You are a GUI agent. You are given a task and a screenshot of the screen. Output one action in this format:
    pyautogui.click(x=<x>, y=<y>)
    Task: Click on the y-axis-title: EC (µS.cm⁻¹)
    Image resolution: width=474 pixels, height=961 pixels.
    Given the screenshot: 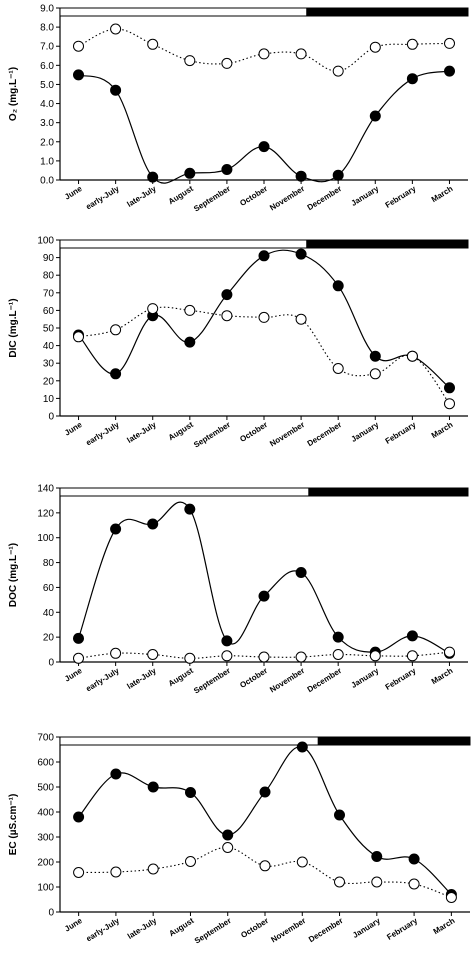 What is the action you would take?
    pyautogui.click(x=13, y=825)
    